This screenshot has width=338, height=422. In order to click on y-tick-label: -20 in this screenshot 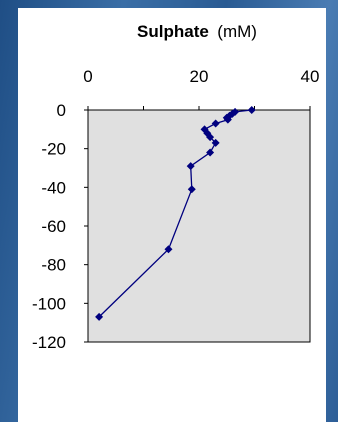, I will do `click(53, 149)`.